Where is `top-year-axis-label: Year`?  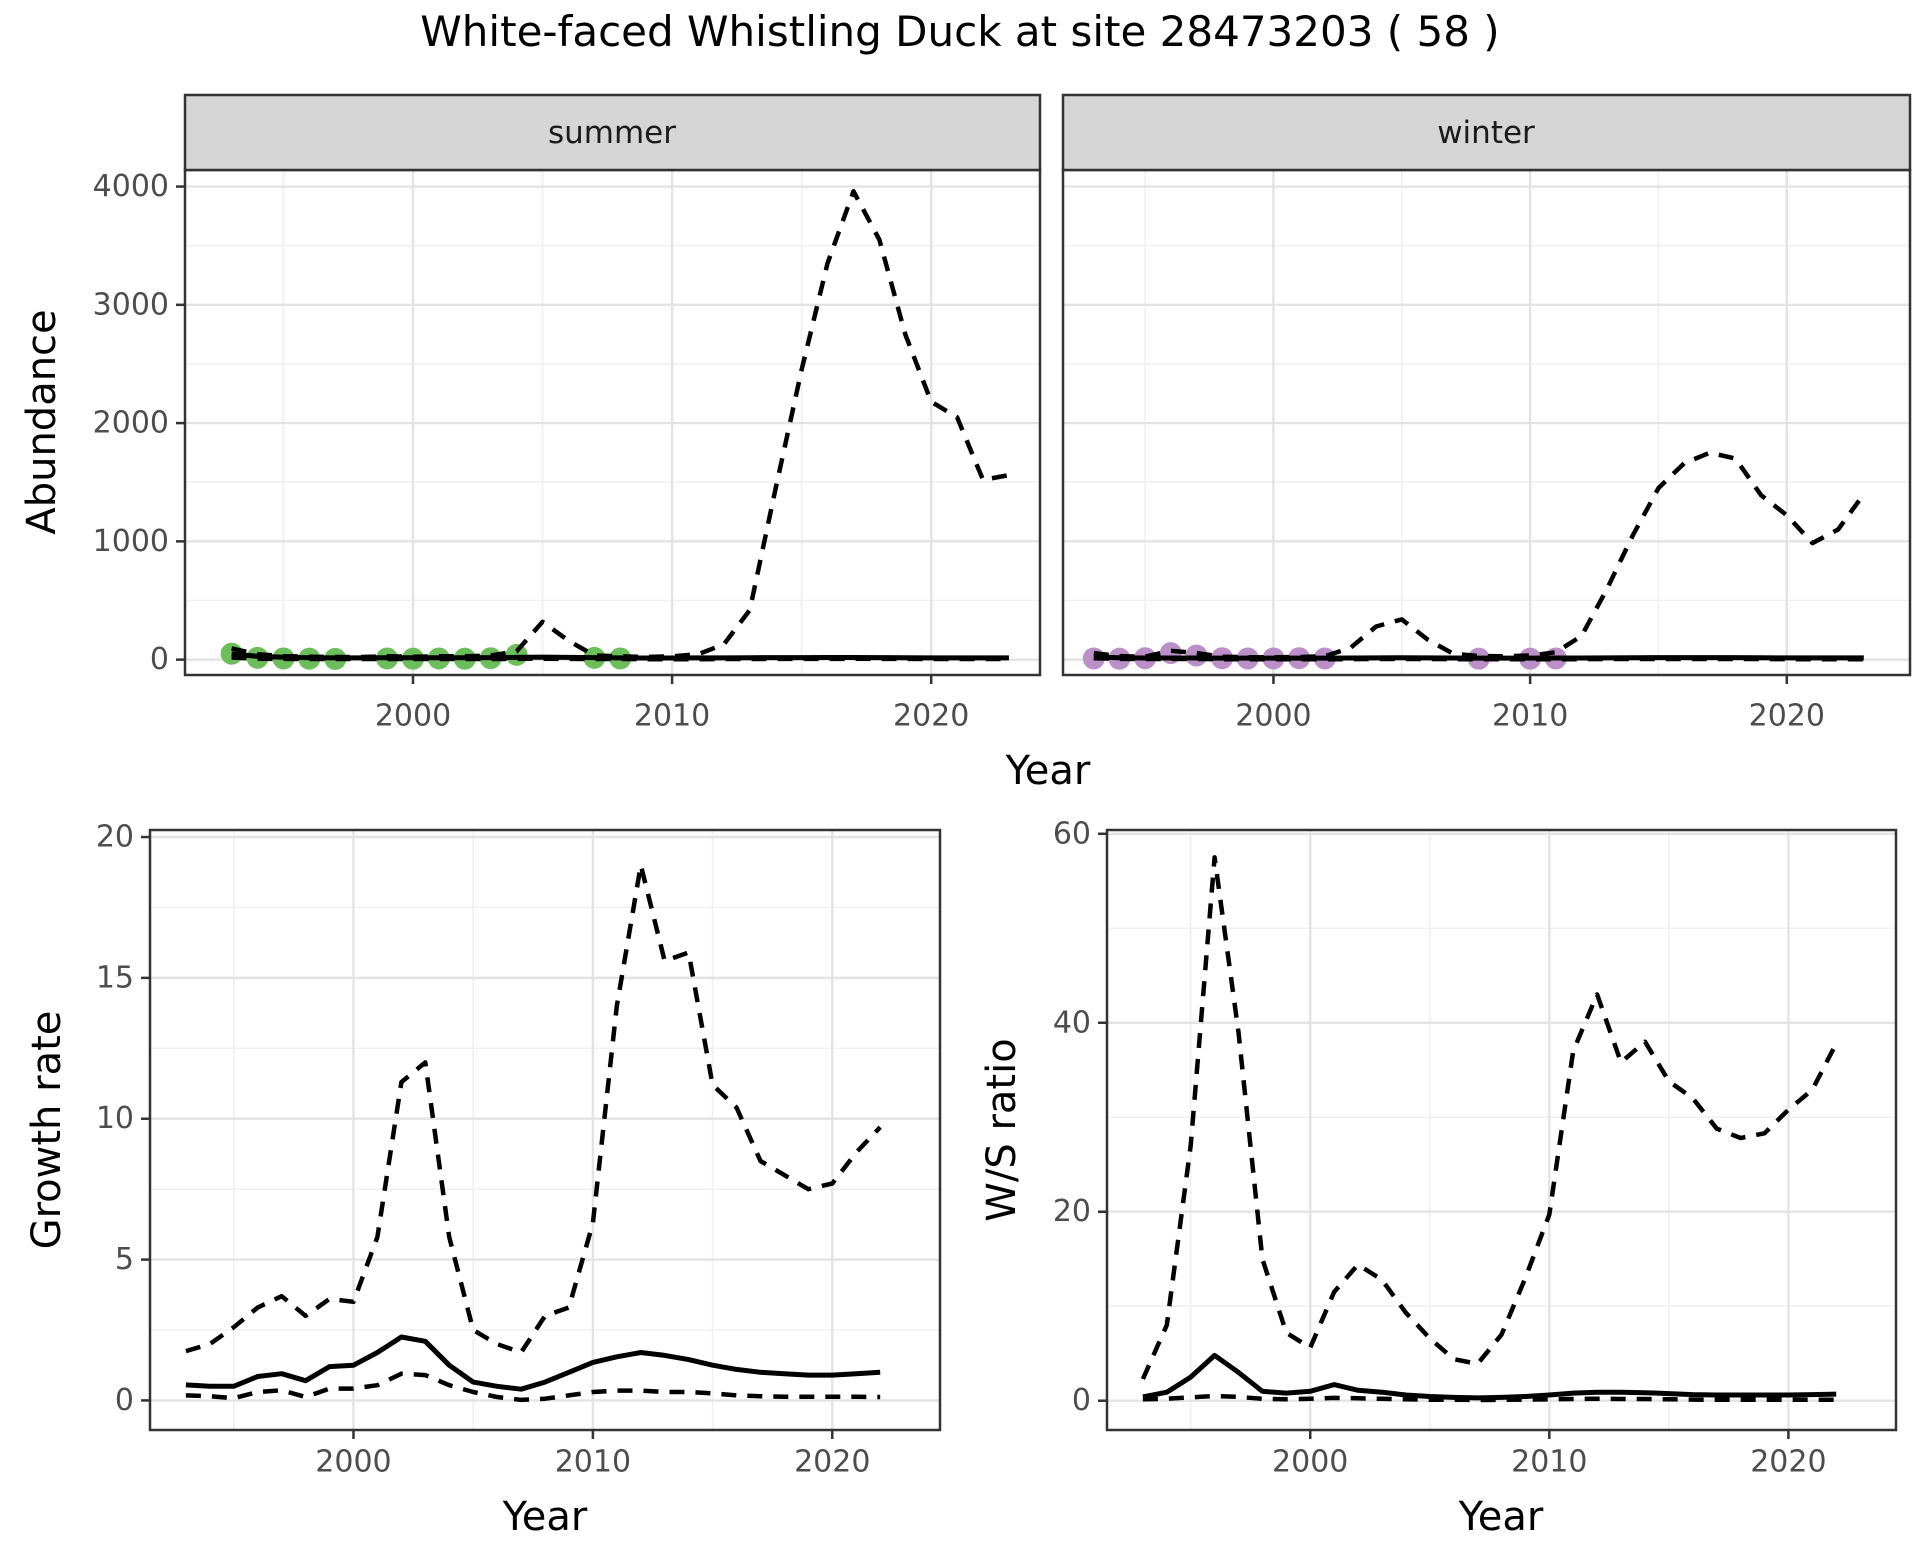
top-year-axis-label: Year is located at coordinates (1048, 771).